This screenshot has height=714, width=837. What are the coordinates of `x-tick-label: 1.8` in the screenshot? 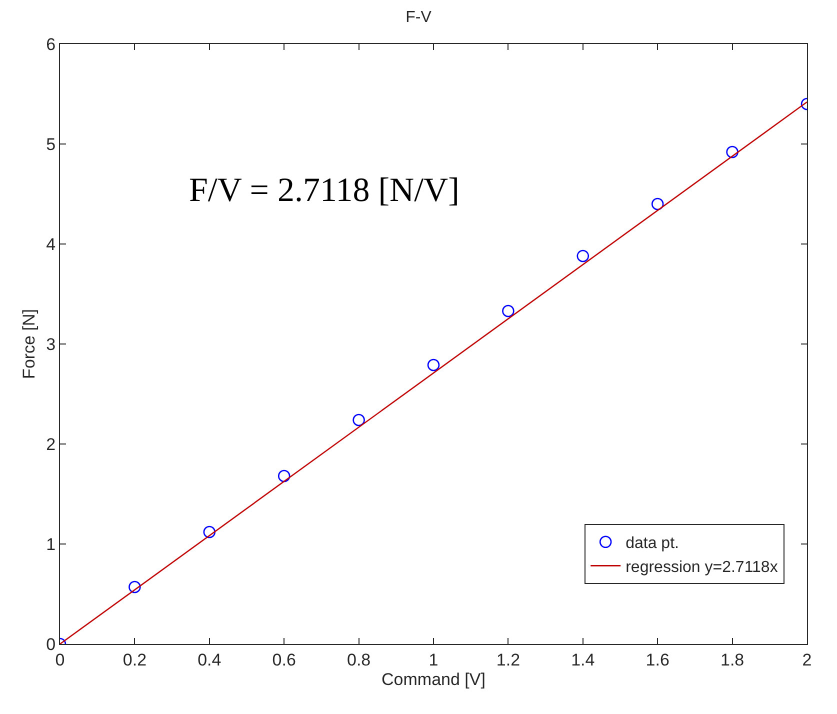 It's located at (732, 660).